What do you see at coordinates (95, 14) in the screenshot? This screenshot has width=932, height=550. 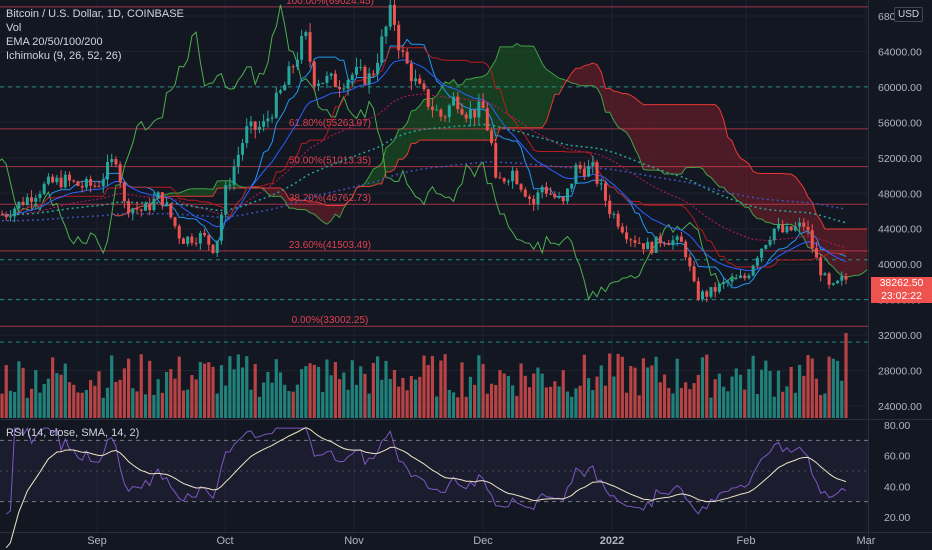 I see `chart-title: Bitcoin / U.S. Dollar, 1D, COINBASE` at bounding box center [95, 14].